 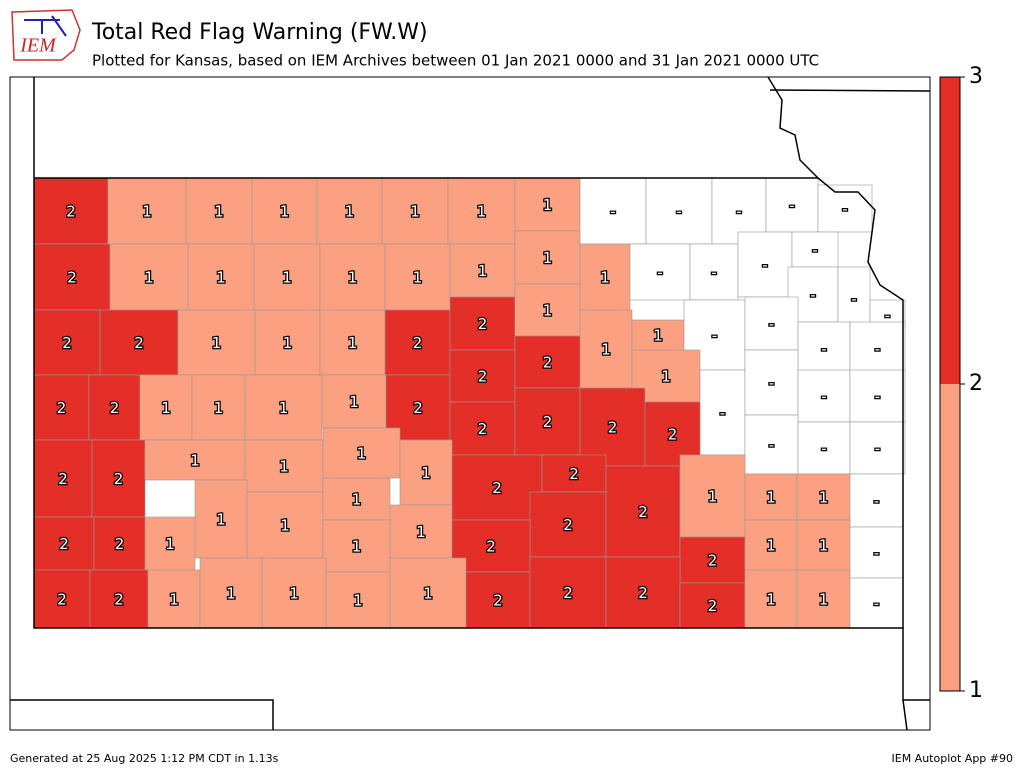 What do you see at coordinates (976, 76) in the screenshot?
I see `colorbar-tick-label: 3` at bounding box center [976, 76].